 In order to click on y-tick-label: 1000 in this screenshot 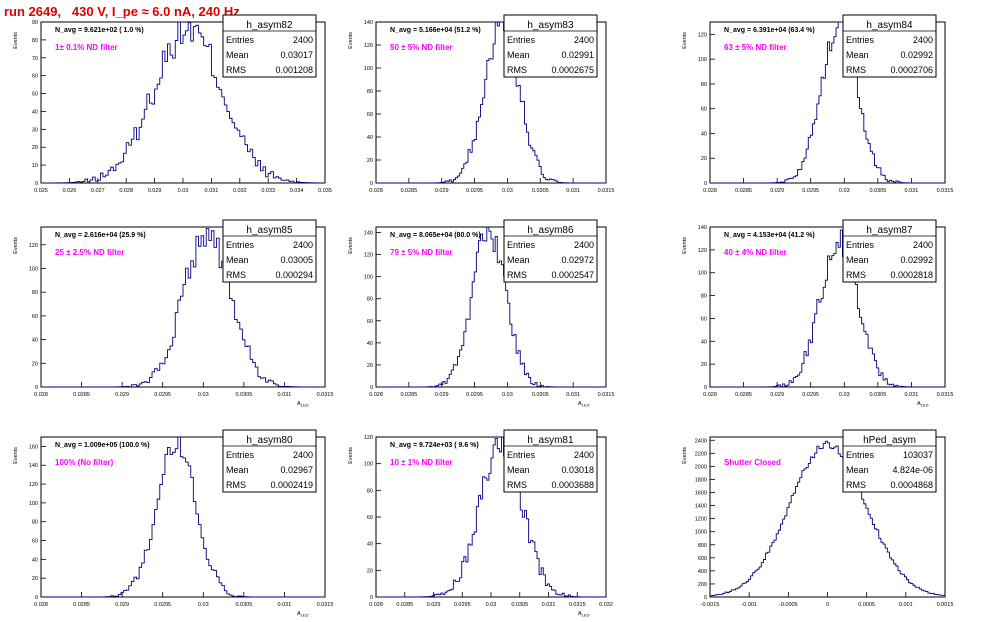, I will do `click(701, 533)`.